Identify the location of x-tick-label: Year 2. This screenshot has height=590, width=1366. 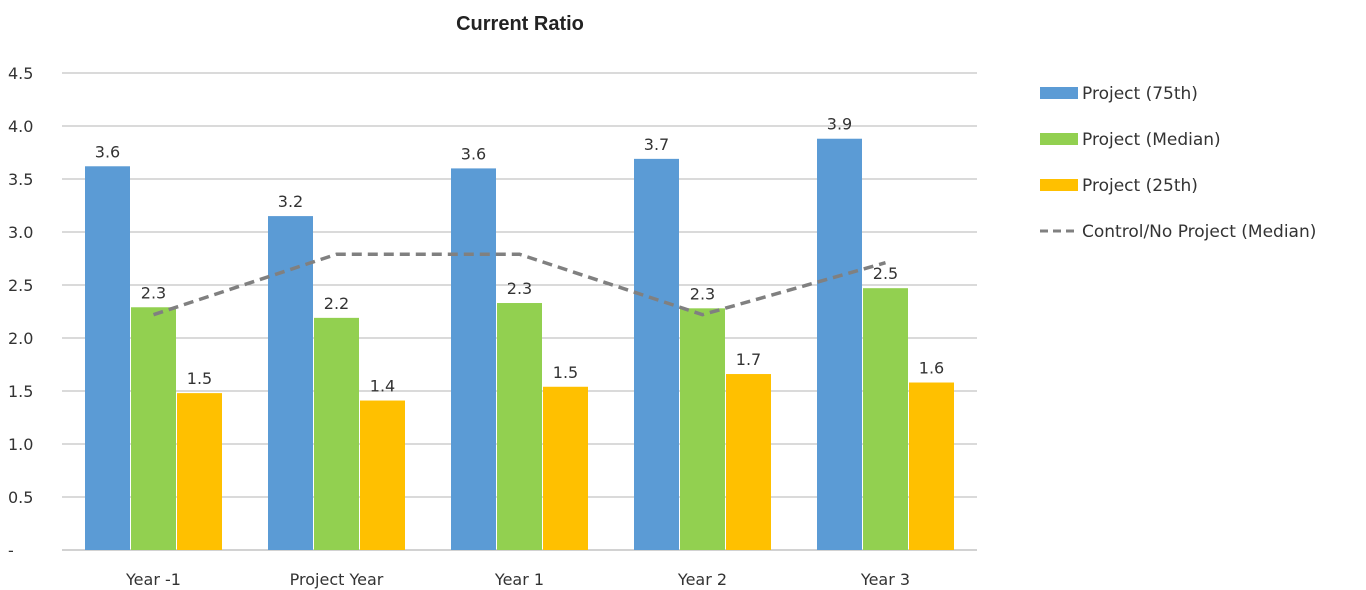
(702, 579).